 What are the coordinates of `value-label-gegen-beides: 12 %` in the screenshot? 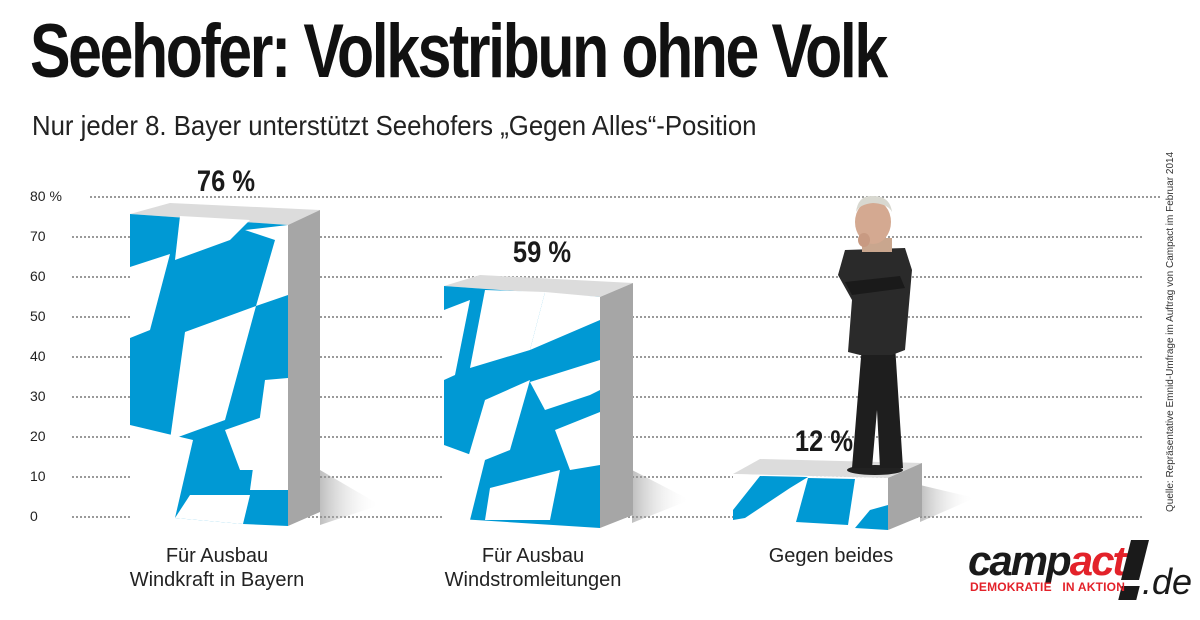 It's located at (824, 441).